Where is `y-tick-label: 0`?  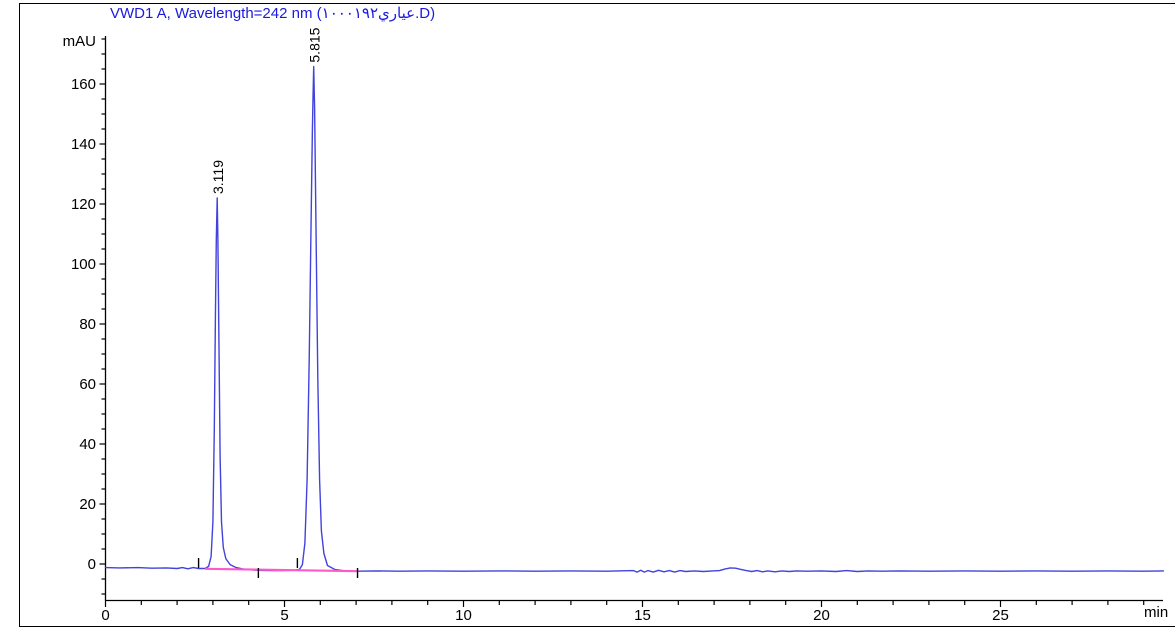 y-tick-label: 0 is located at coordinates (92, 564).